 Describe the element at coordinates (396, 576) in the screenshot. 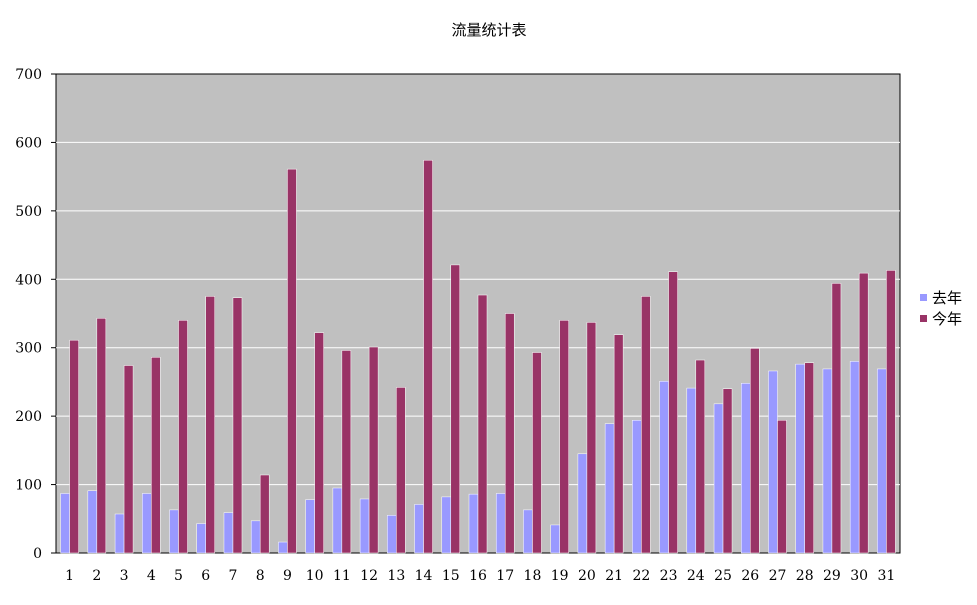

I see `x-tick-label: 13` at that location.